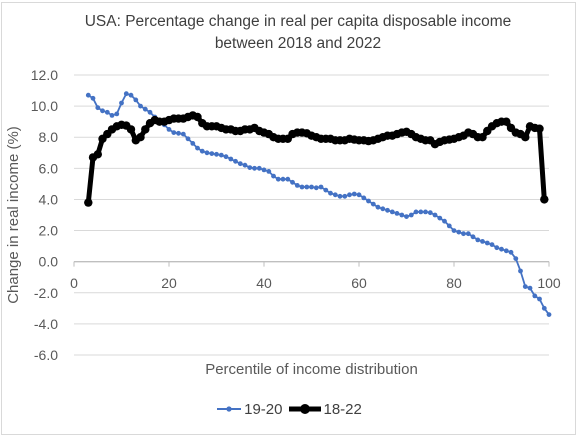 Image resolution: width=587 pixels, height=442 pixels. I want to click on y-tick-label: 4.0, so click(49, 199).